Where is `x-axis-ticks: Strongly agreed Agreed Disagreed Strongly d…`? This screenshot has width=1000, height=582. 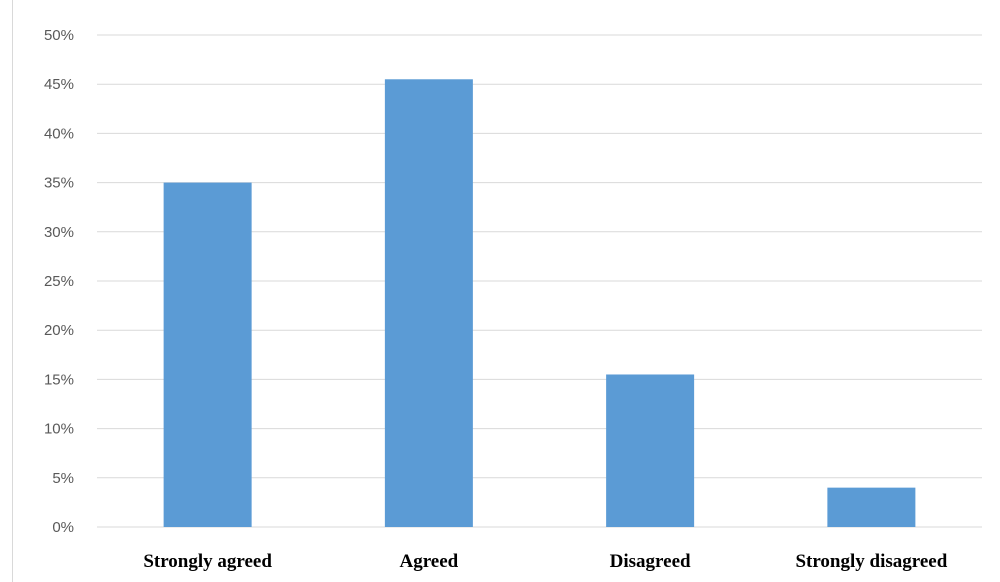 x-axis-ticks: Strongly agreed Agreed Disagreed Strongly d… is located at coordinates (545, 561).